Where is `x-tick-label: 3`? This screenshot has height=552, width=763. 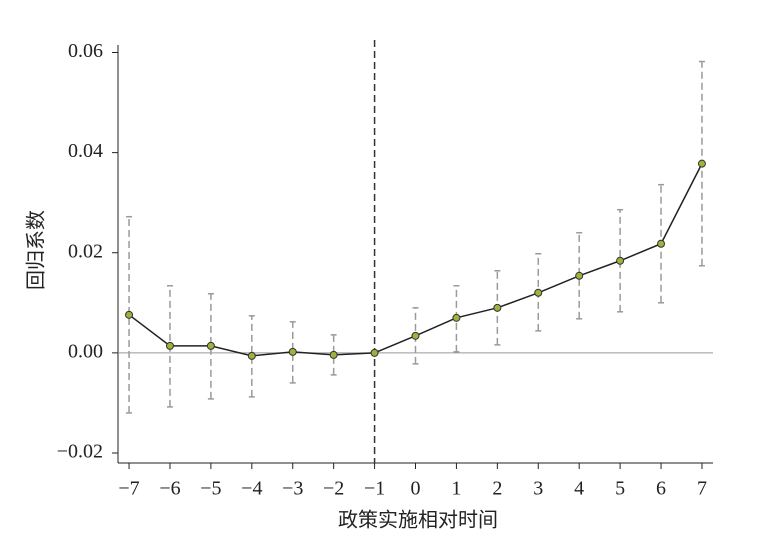 x-tick-label: 3 is located at coordinates (538, 489).